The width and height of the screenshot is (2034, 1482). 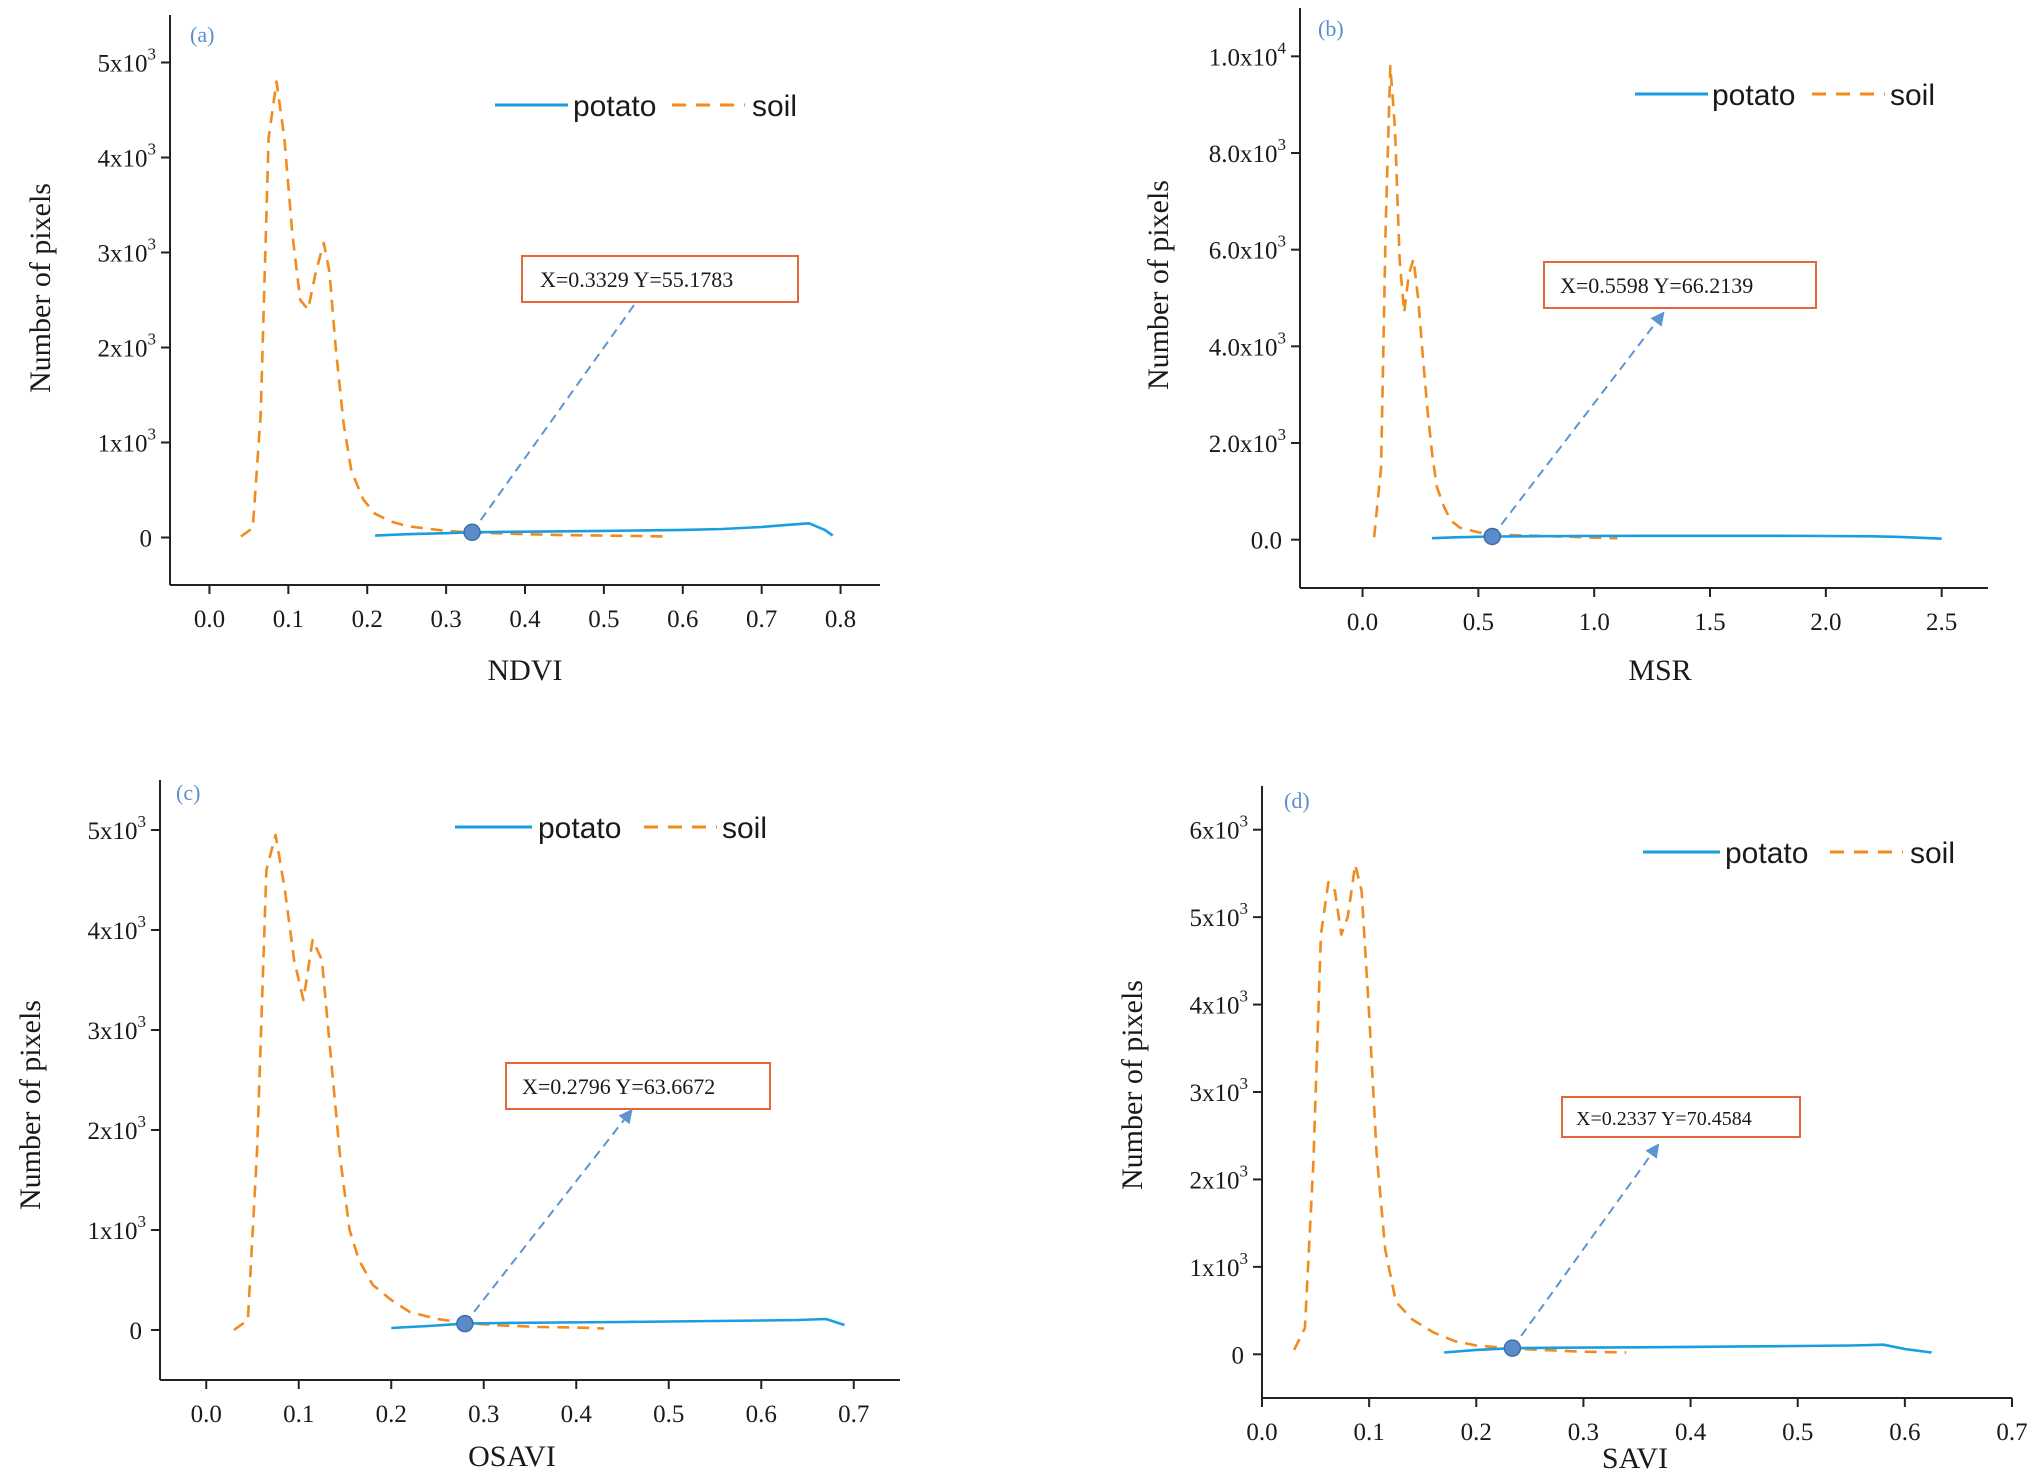 What do you see at coordinates (618, 1086) in the screenshot?
I see `annotation-text: X=0.2796 Y=63.6672` at bounding box center [618, 1086].